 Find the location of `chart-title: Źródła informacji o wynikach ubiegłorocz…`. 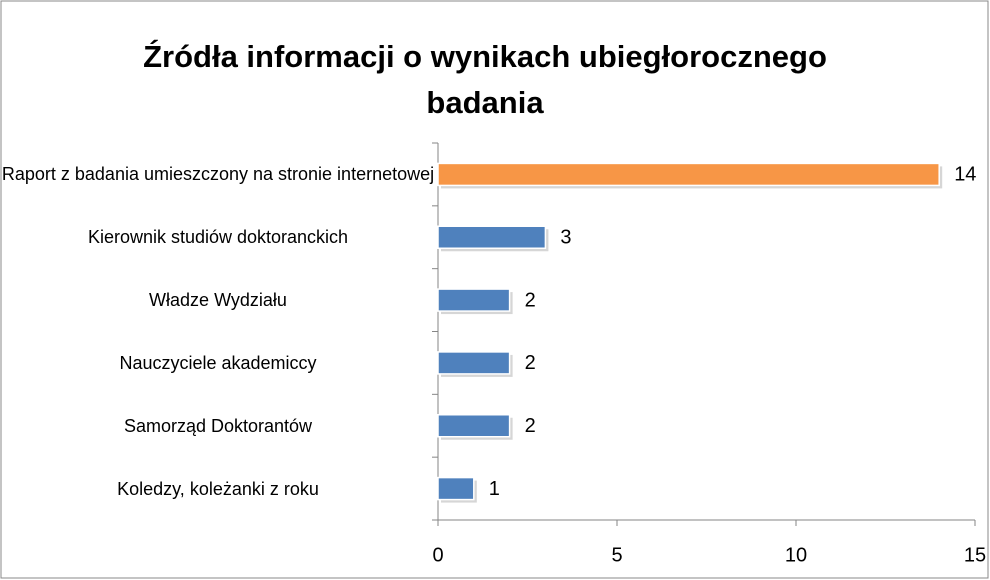

chart-title: Źródła informacji o wynikach ubiegłorocz… is located at coordinates (485, 79).